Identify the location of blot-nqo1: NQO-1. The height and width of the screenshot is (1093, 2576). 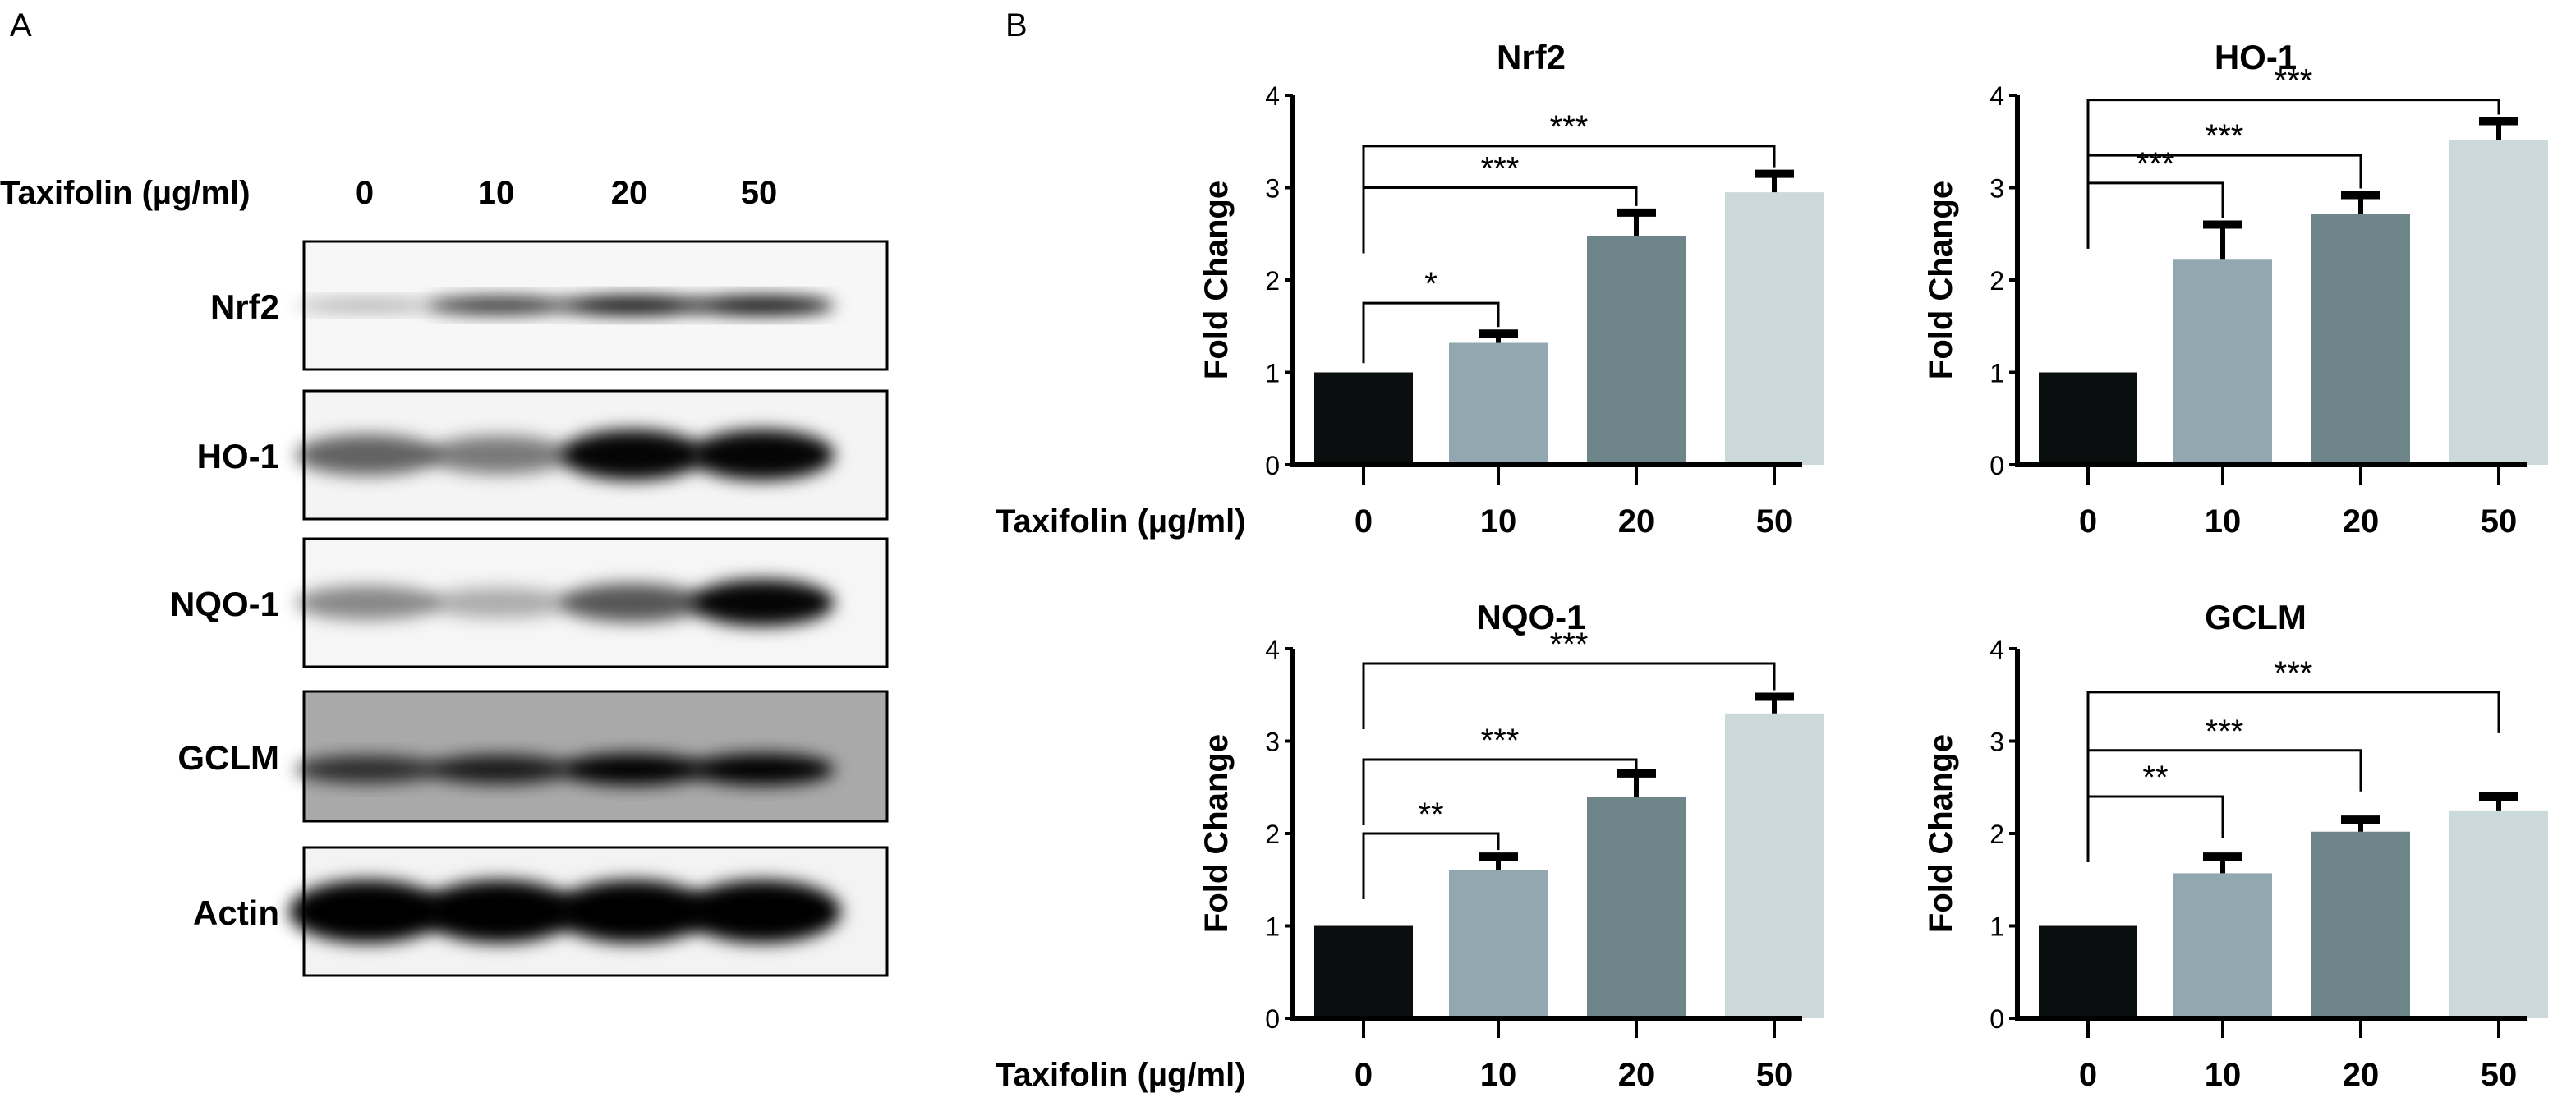
(529, 602).